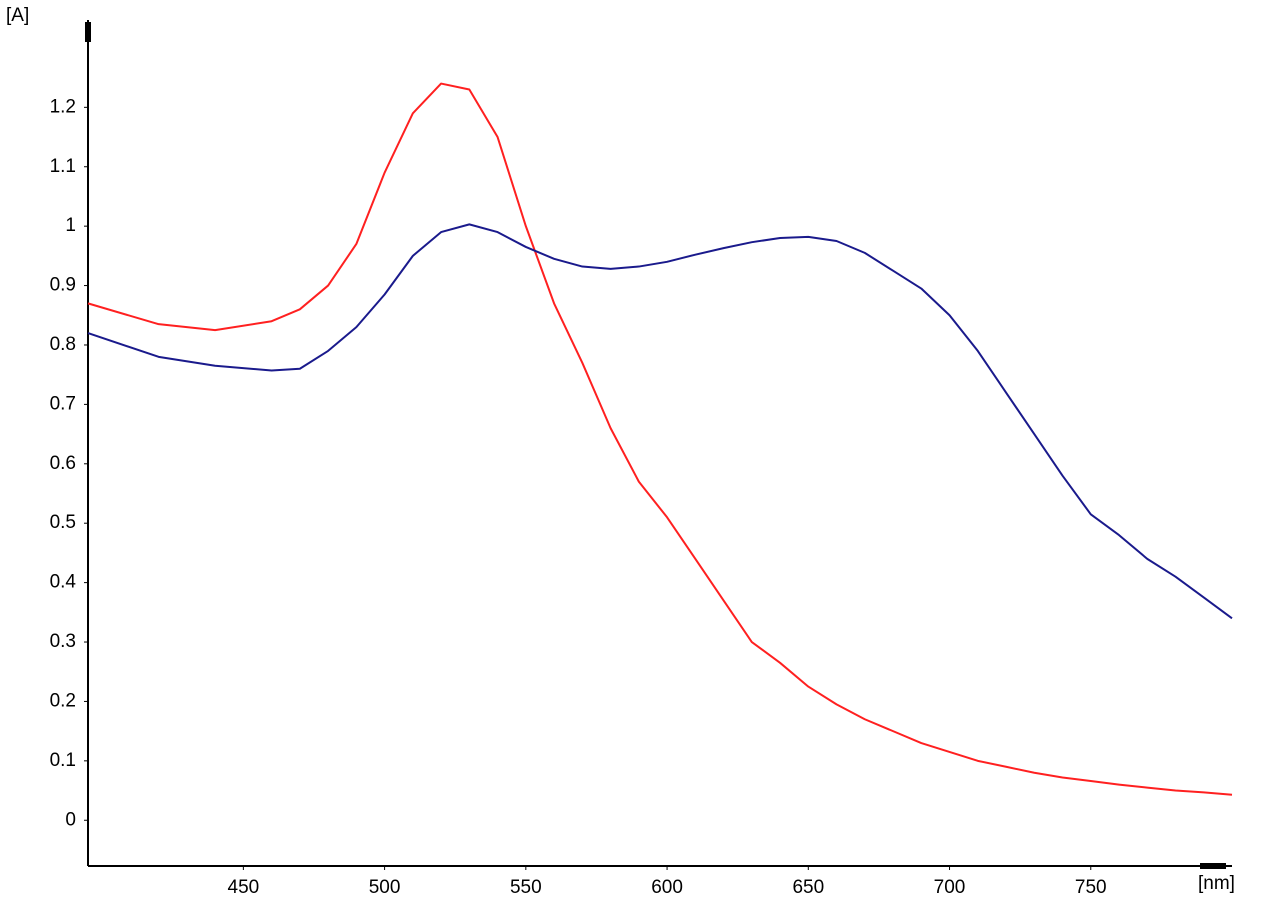  What do you see at coordinates (808, 887) in the screenshot?
I see `x-tick-label: 650` at bounding box center [808, 887].